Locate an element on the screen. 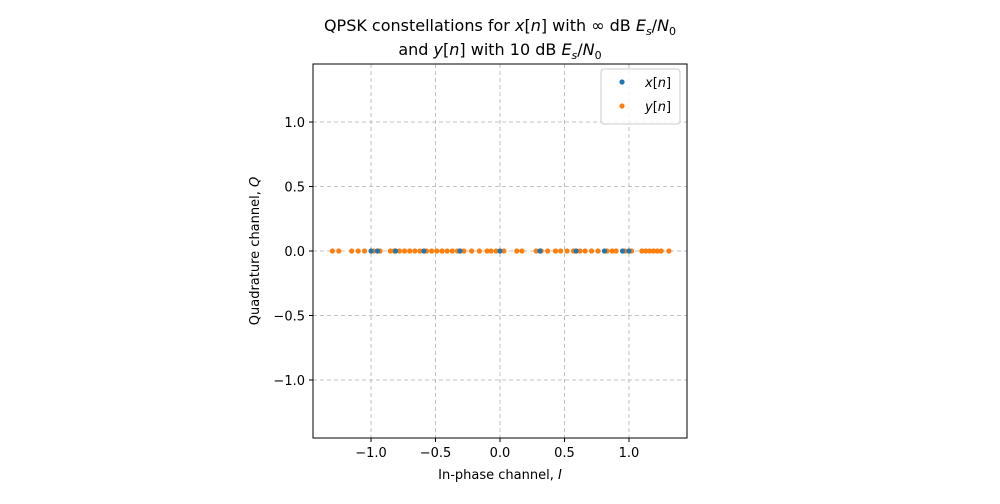 The width and height of the screenshot is (1000, 504). legend: x[n] y[n] is located at coordinates (640, 96).